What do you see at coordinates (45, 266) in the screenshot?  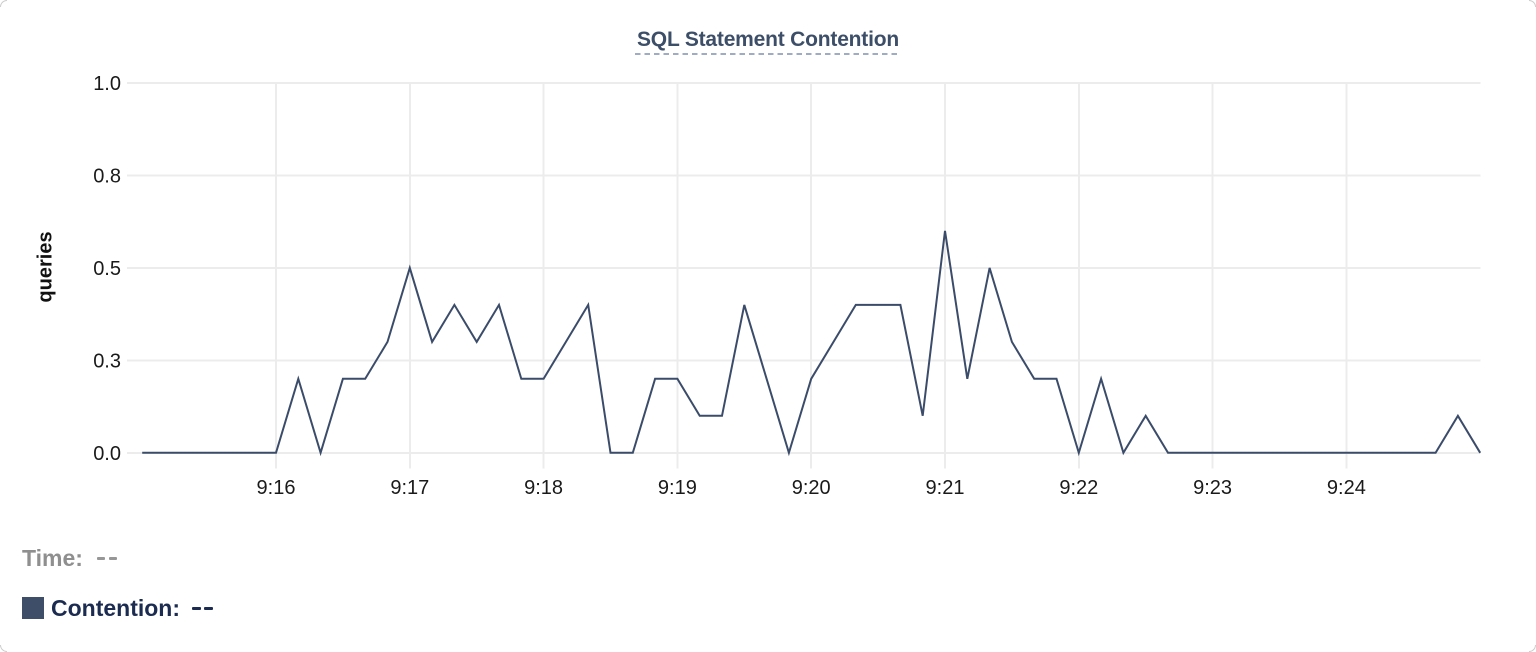 I see `svg-text: queries` at bounding box center [45, 266].